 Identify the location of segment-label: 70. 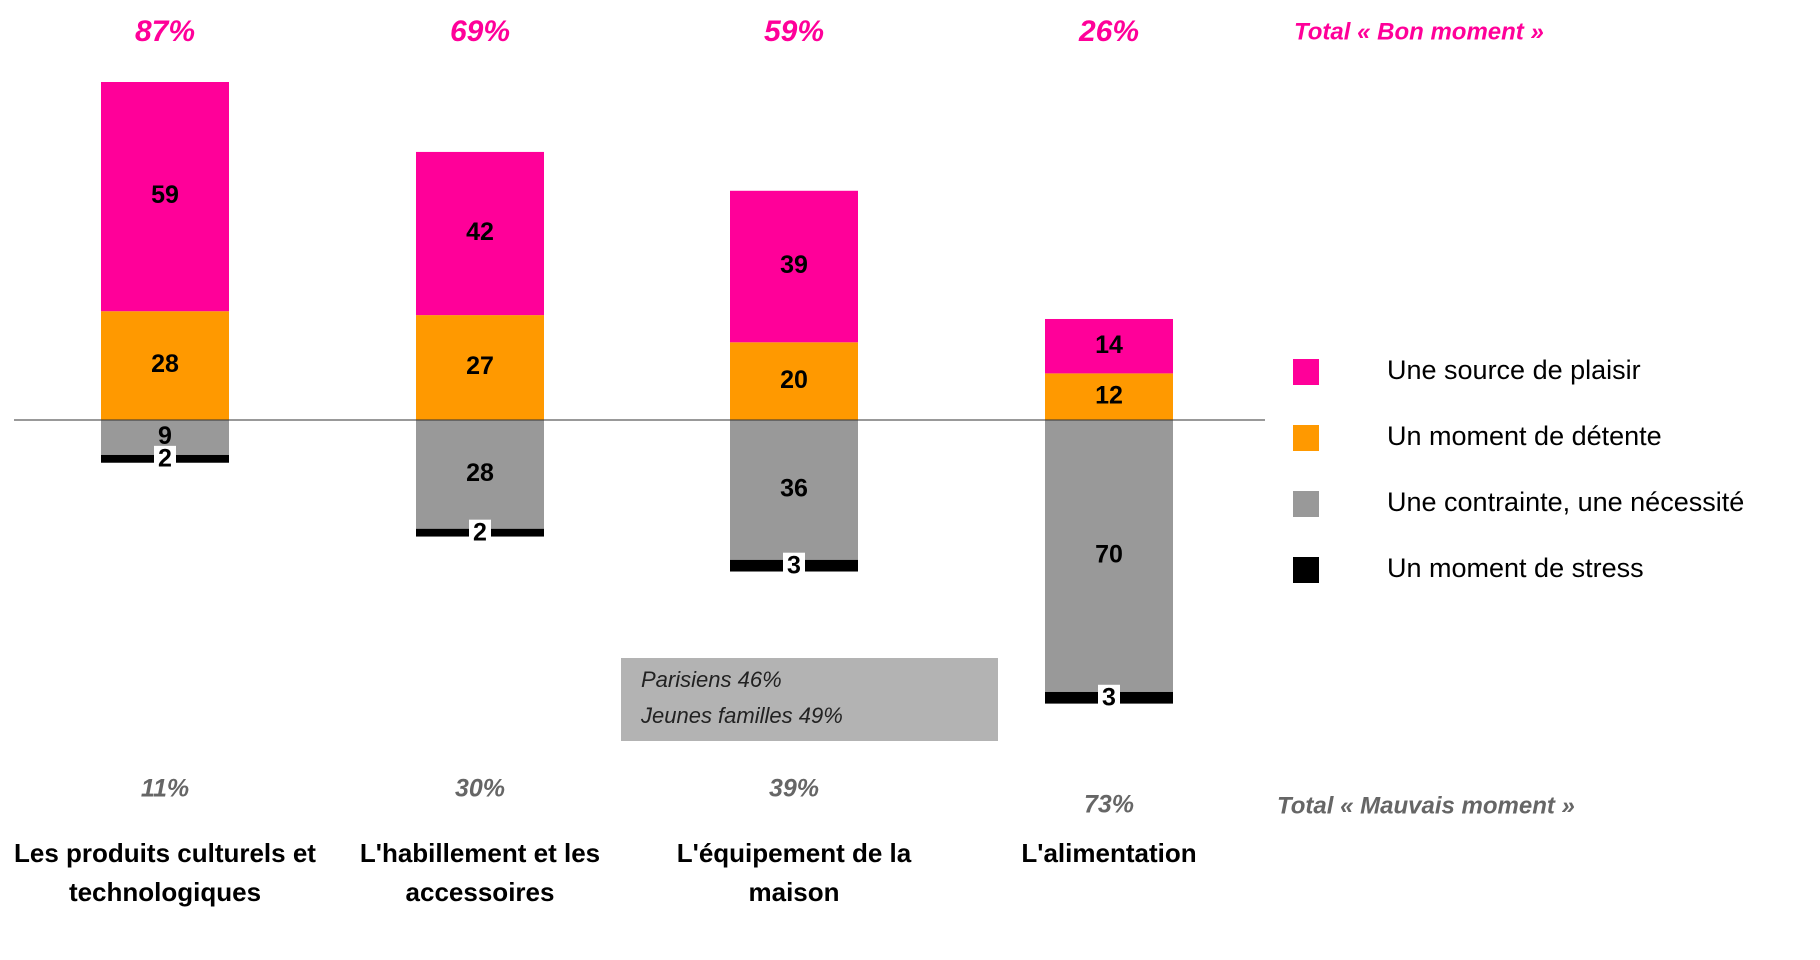
(1109, 555).